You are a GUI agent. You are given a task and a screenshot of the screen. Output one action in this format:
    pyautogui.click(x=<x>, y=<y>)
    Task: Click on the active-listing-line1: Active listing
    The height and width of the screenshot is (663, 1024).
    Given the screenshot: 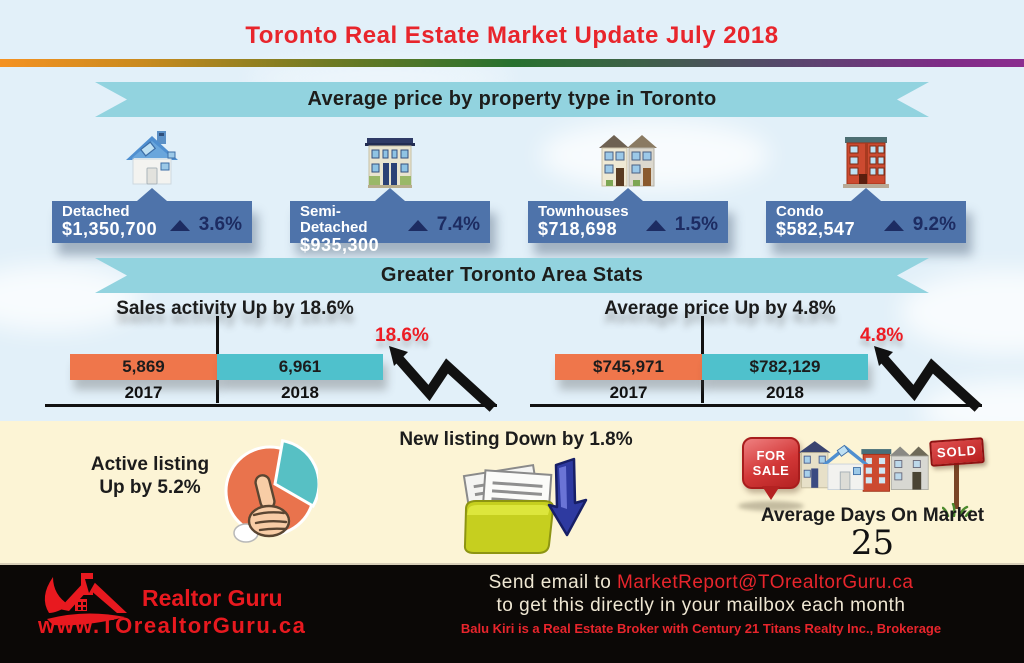 What is the action you would take?
    pyautogui.click(x=150, y=464)
    